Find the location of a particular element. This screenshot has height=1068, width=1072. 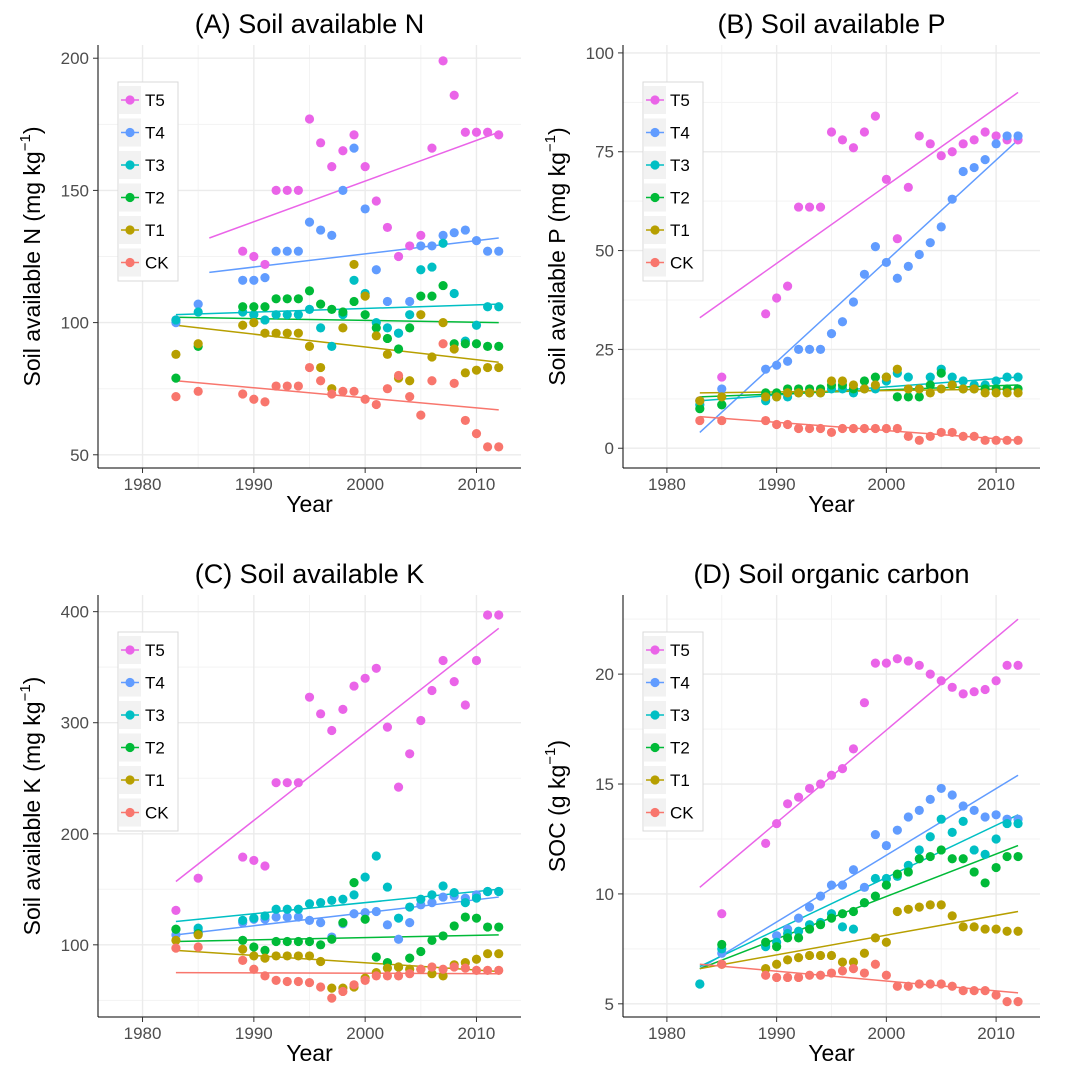

y-tick-label: 300 is located at coordinates (75, 723).